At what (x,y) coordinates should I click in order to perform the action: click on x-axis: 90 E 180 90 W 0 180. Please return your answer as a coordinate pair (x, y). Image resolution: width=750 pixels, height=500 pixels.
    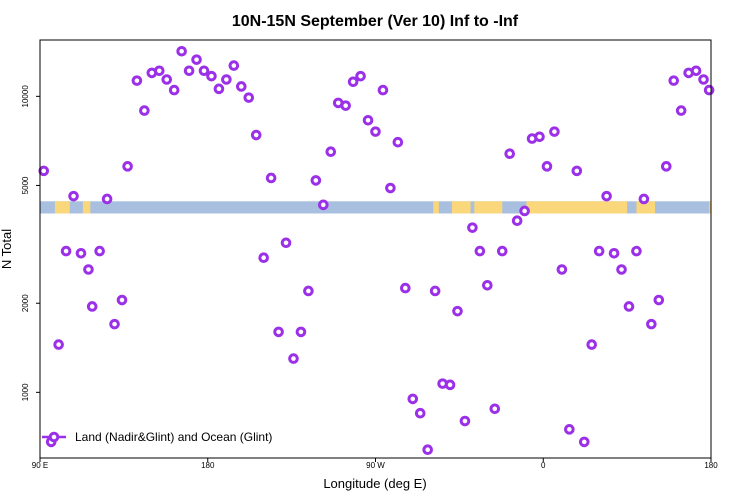
    Looking at the image, I should click on (375, 464).